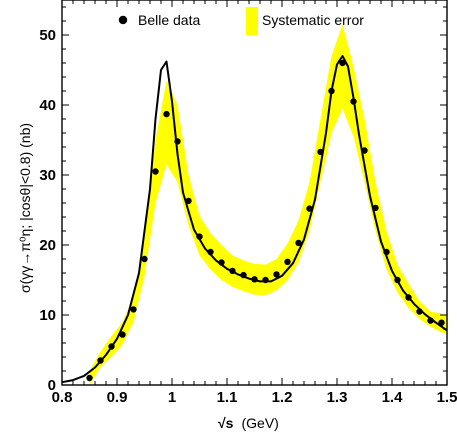 The image size is (457, 439). I want to click on x-axis-title: √s (GeV), so click(248, 423).